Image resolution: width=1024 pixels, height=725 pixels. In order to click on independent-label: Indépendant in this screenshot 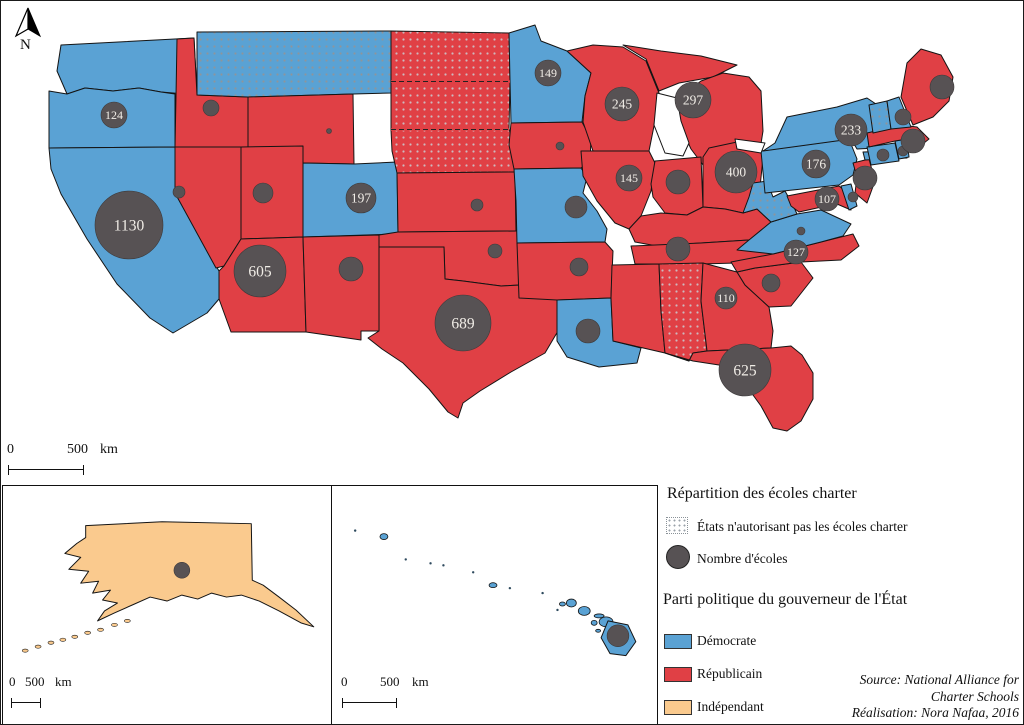, I will do `click(730, 706)`.